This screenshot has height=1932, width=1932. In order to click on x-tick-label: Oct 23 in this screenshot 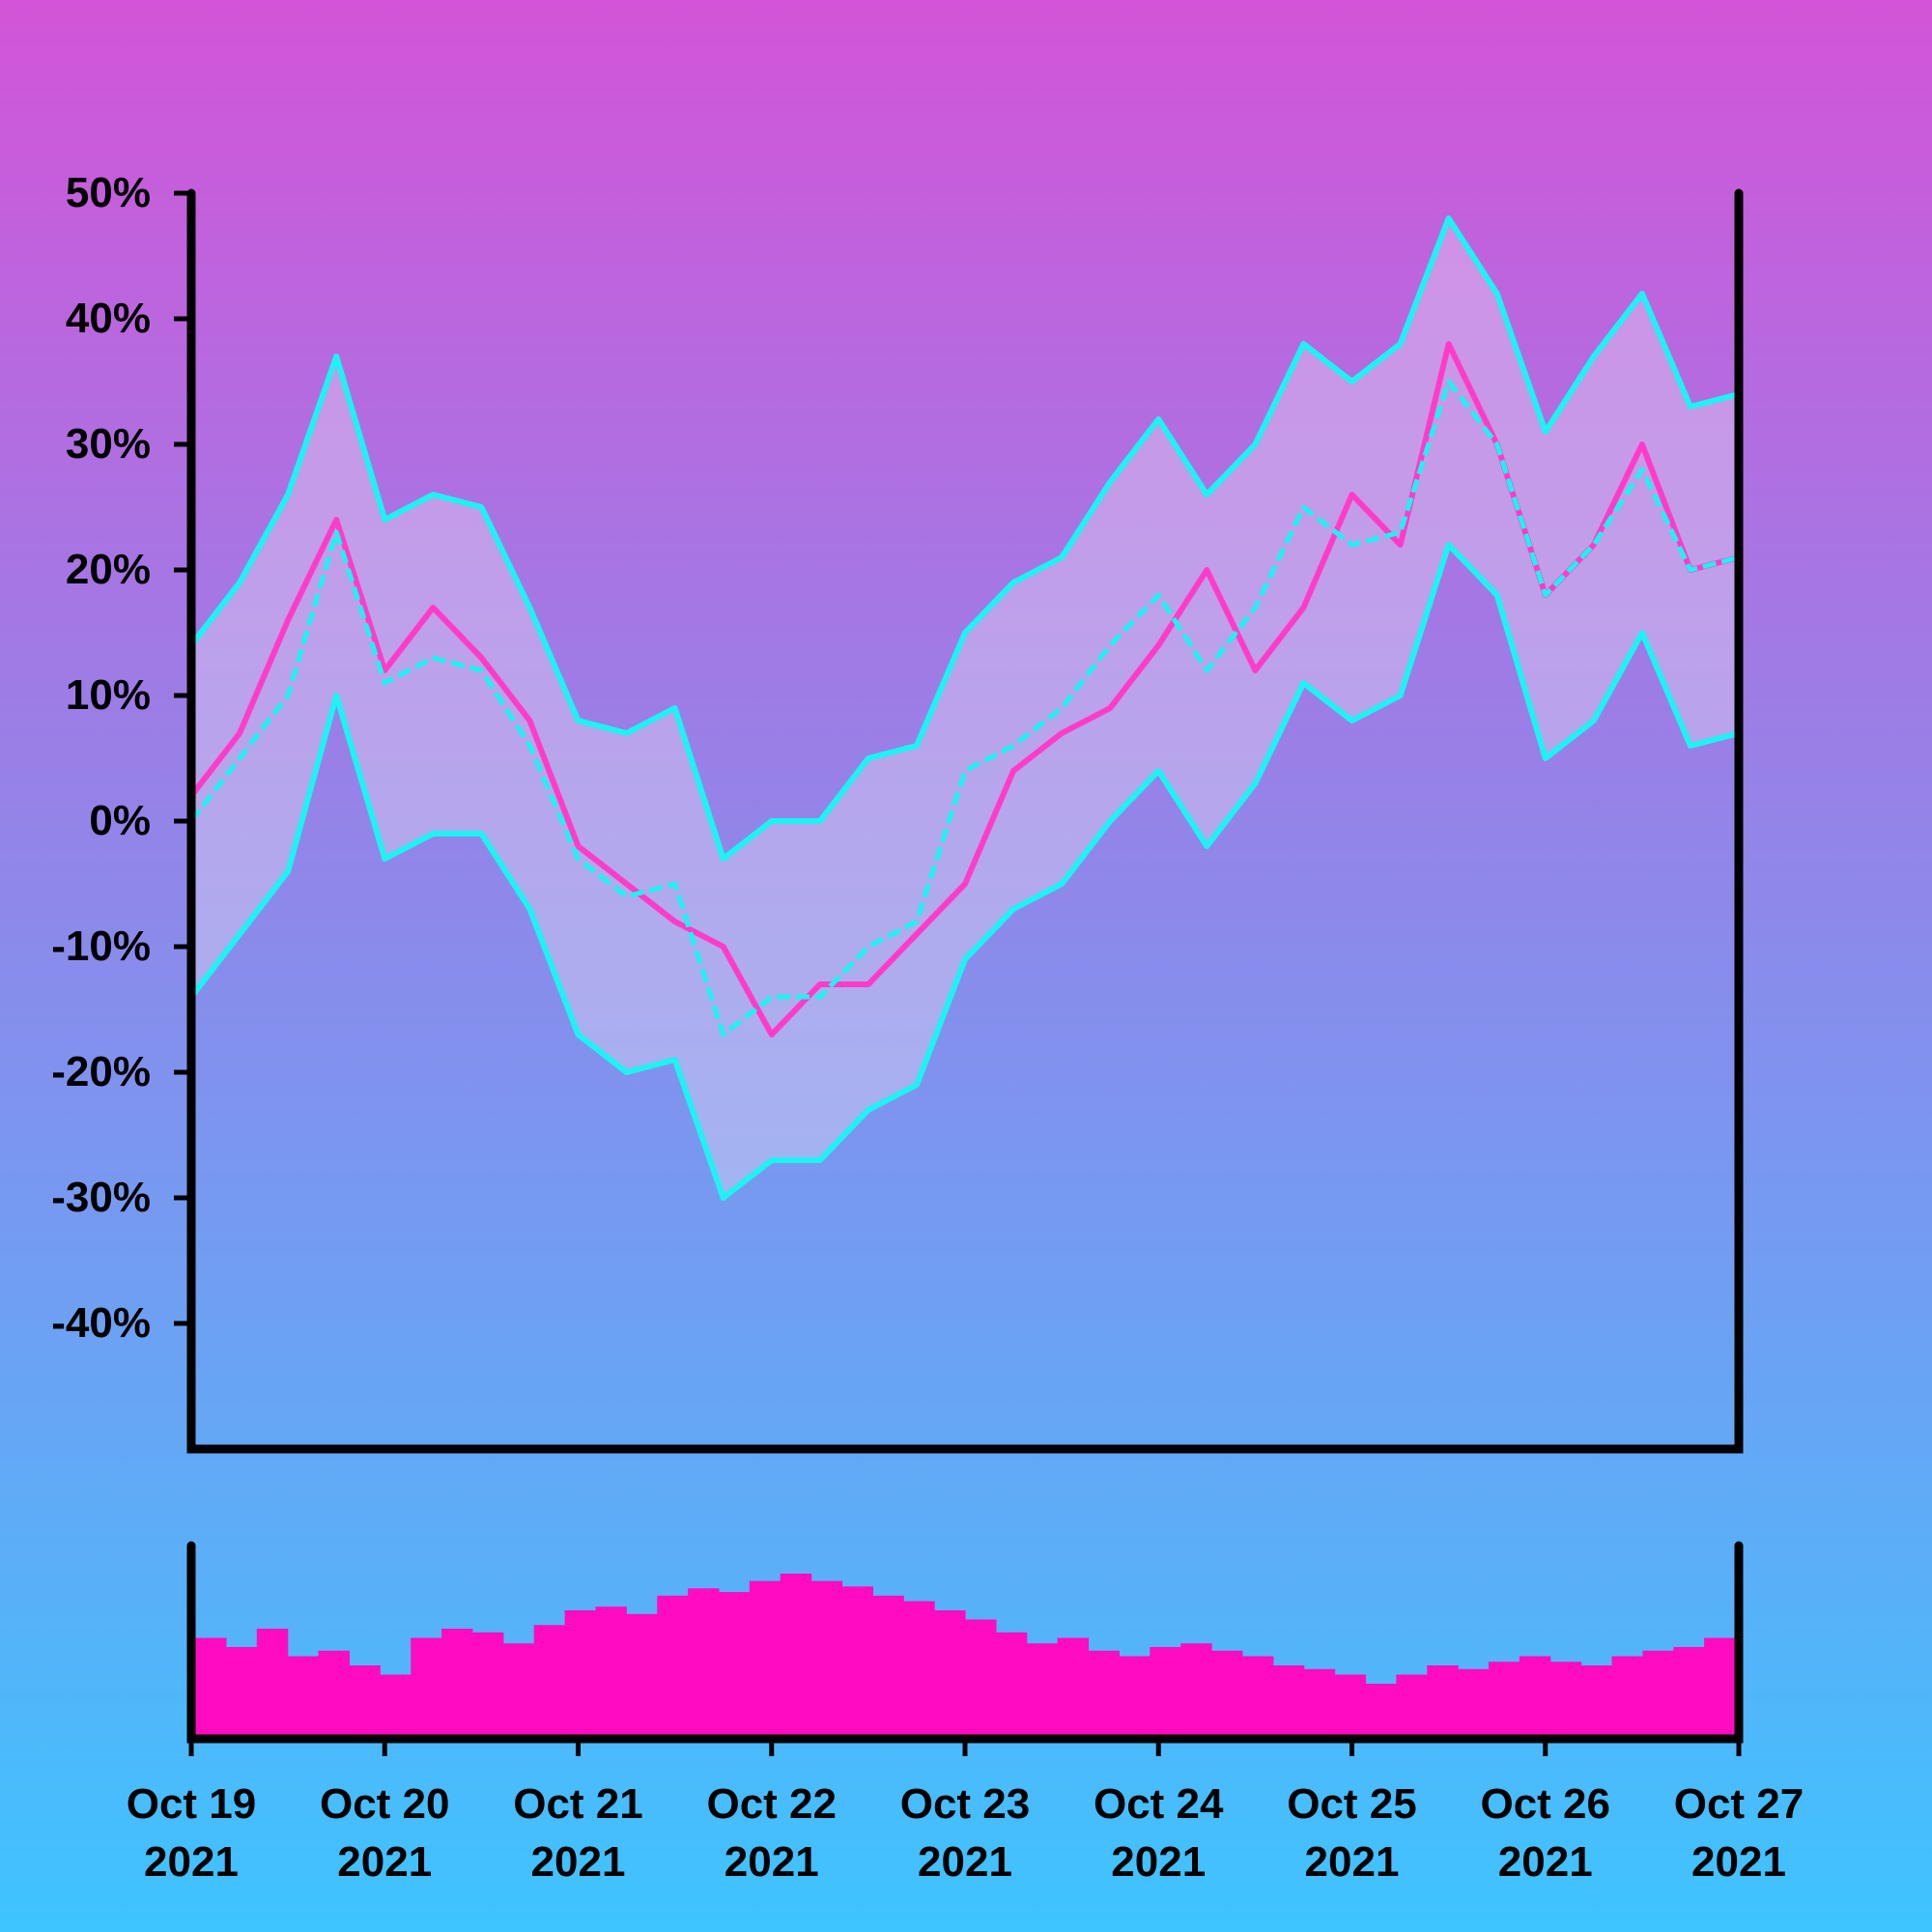, I will do `click(965, 1804)`.